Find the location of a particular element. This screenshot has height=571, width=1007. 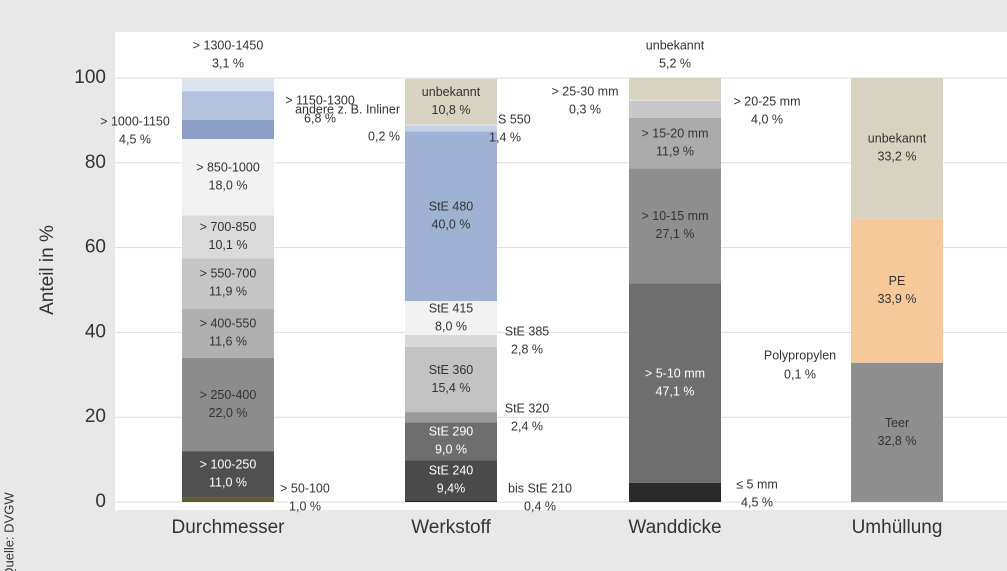

segment-name: > 1300-1450 is located at coordinates (228, 45).